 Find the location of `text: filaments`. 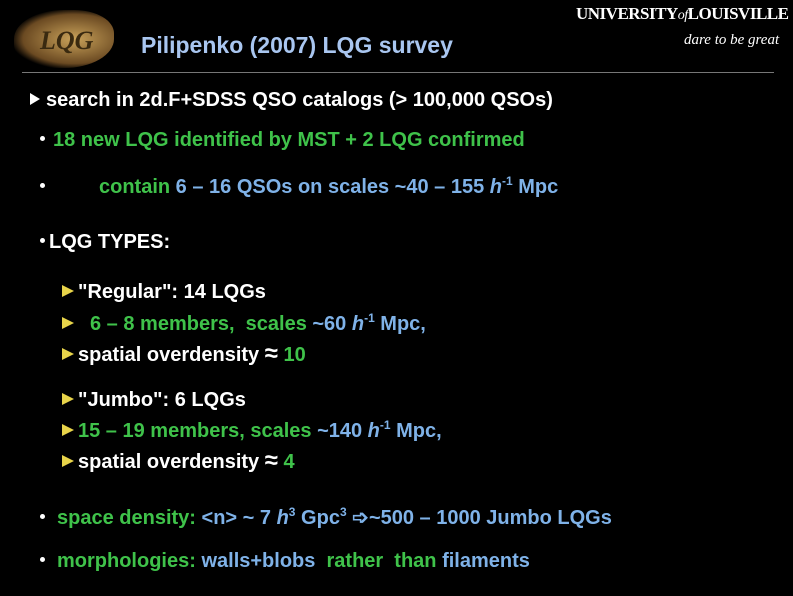

text: filaments is located at coordinates (486, 561).